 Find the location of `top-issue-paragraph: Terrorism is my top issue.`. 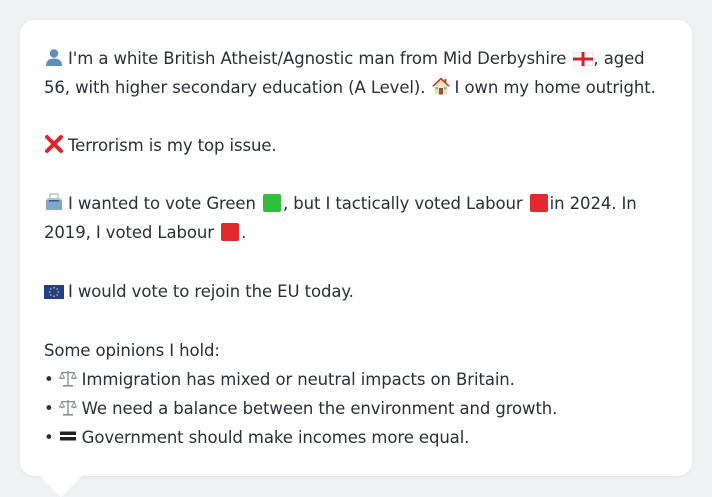

top-issue-paragraph: Terrorism is my top issue. is located at coordinates (357, 145).